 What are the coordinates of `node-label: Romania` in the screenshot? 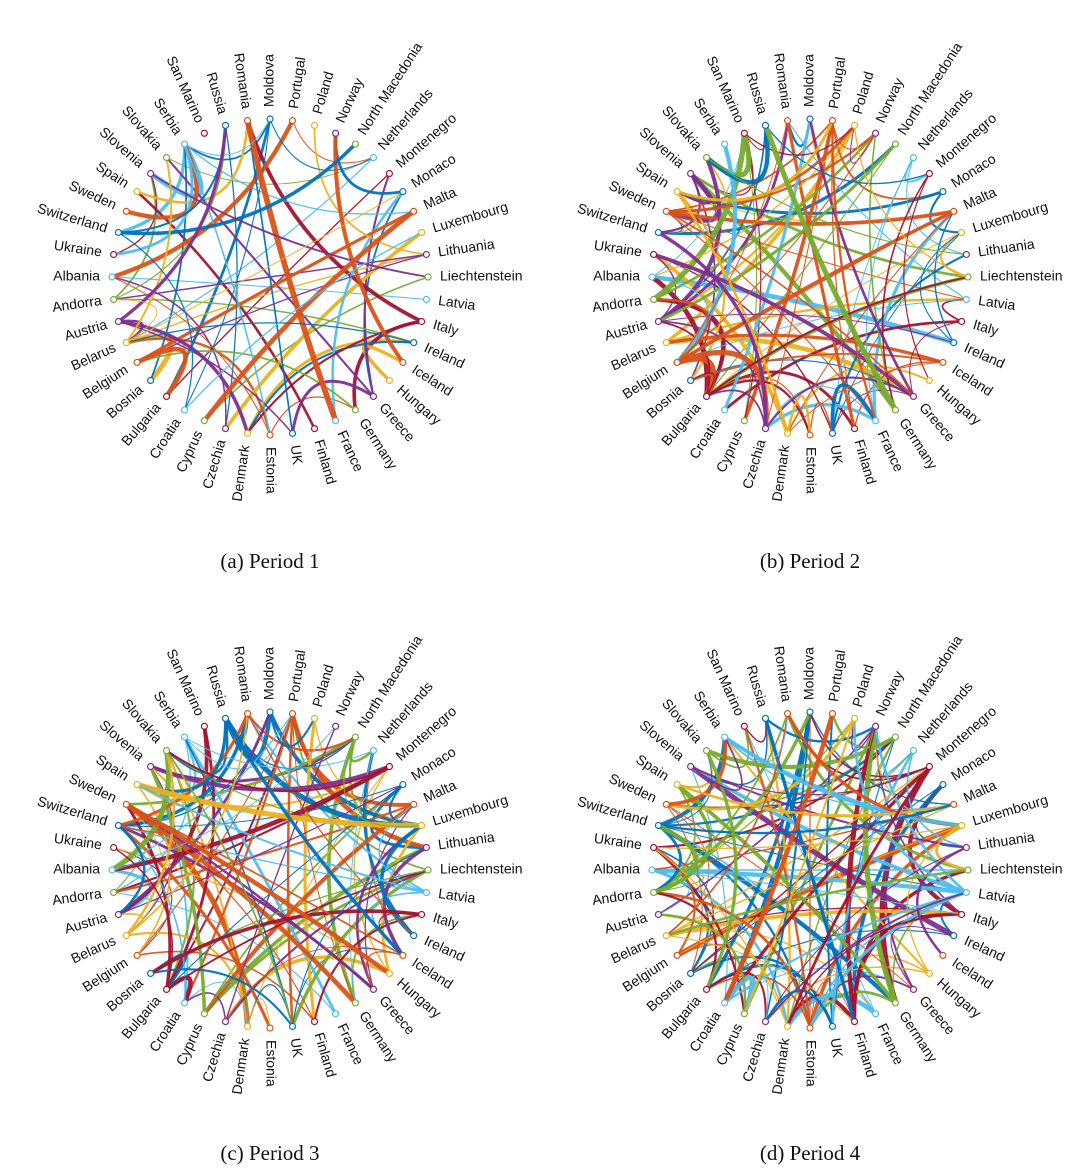 It's located at (243, 674).